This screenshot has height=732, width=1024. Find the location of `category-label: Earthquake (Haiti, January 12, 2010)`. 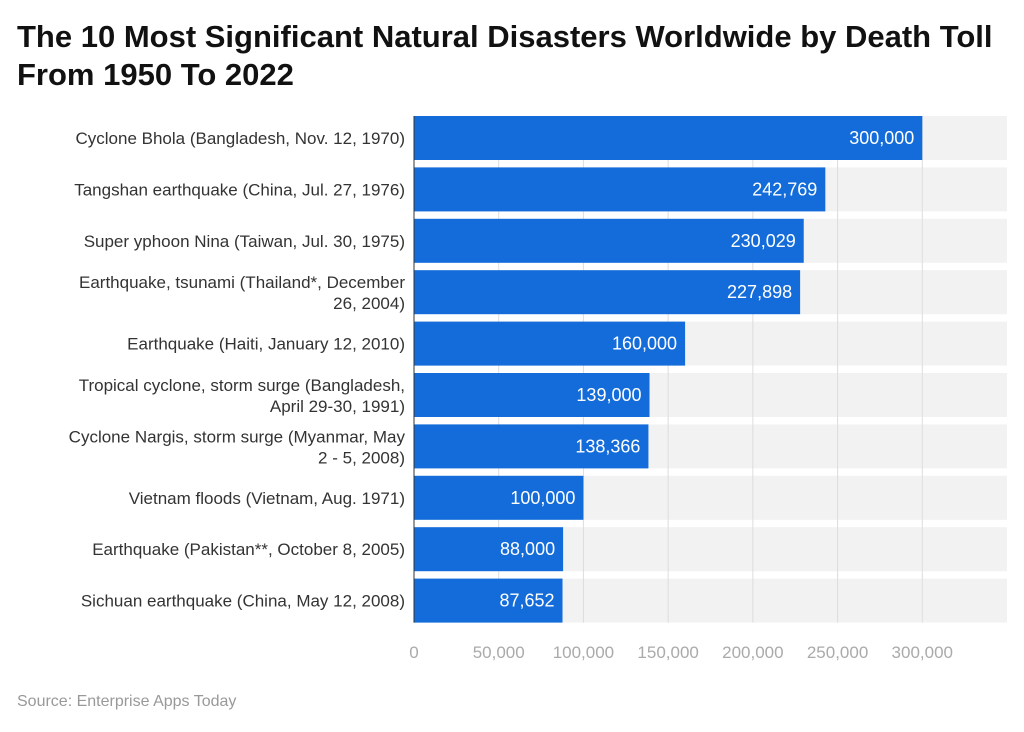

category-label: Earthquake (Haiti, January 12, 2010) is located at coordinates (266, 344).